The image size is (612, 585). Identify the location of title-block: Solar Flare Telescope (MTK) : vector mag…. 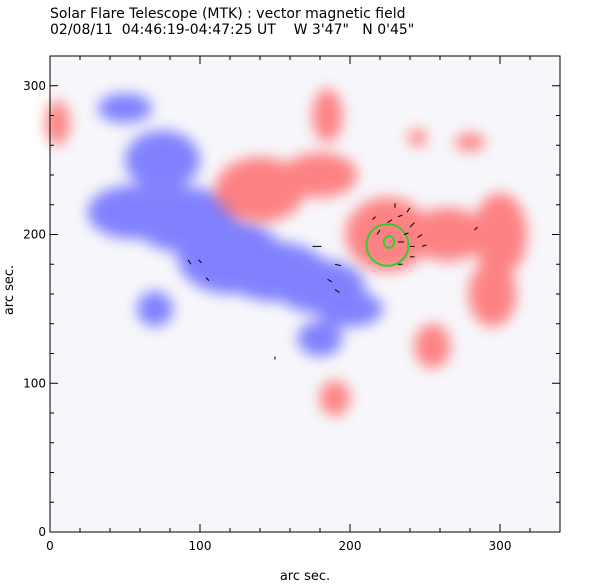
(232, 22).